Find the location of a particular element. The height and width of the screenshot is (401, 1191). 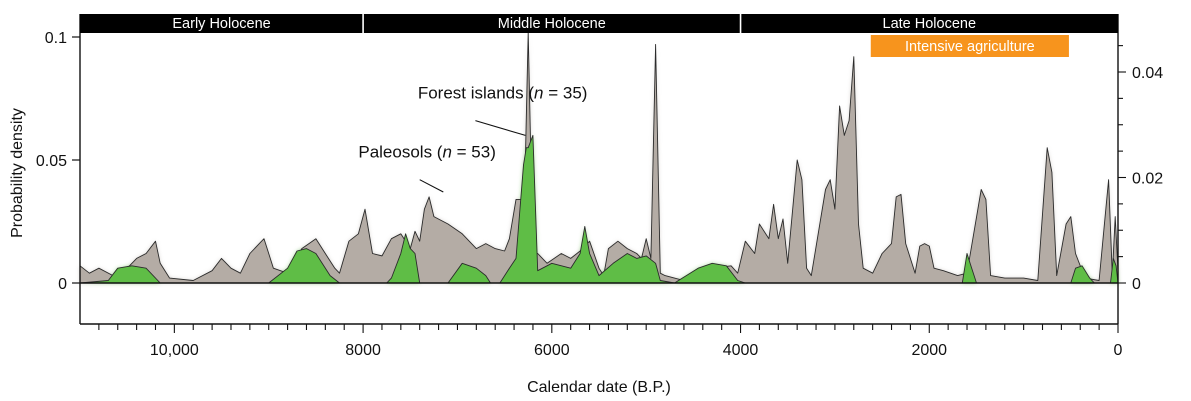

y-right-tick-label: 0.02 is located at coordinates (1147, 179).